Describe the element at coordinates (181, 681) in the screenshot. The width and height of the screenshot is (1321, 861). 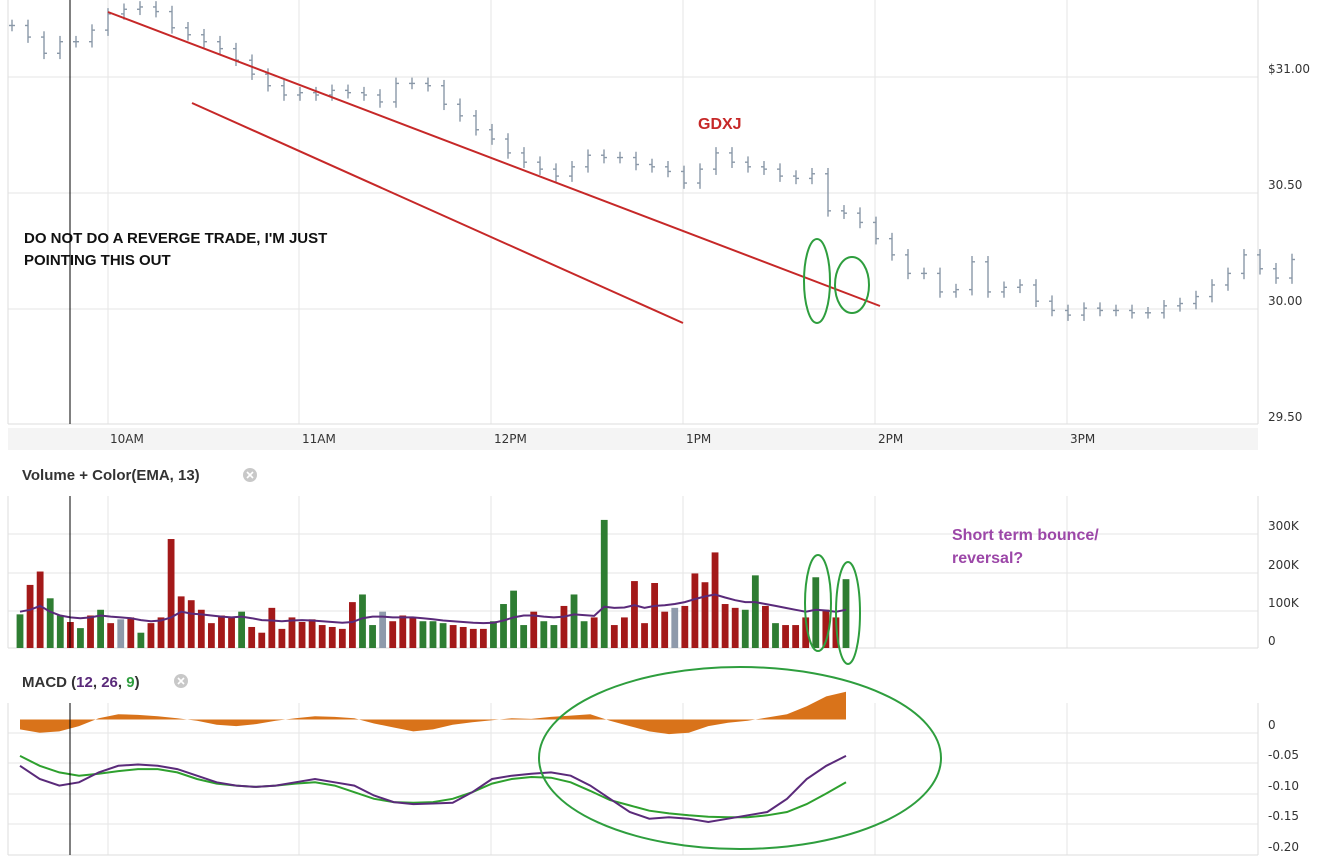
I see `remove-macd-icon` at that location.